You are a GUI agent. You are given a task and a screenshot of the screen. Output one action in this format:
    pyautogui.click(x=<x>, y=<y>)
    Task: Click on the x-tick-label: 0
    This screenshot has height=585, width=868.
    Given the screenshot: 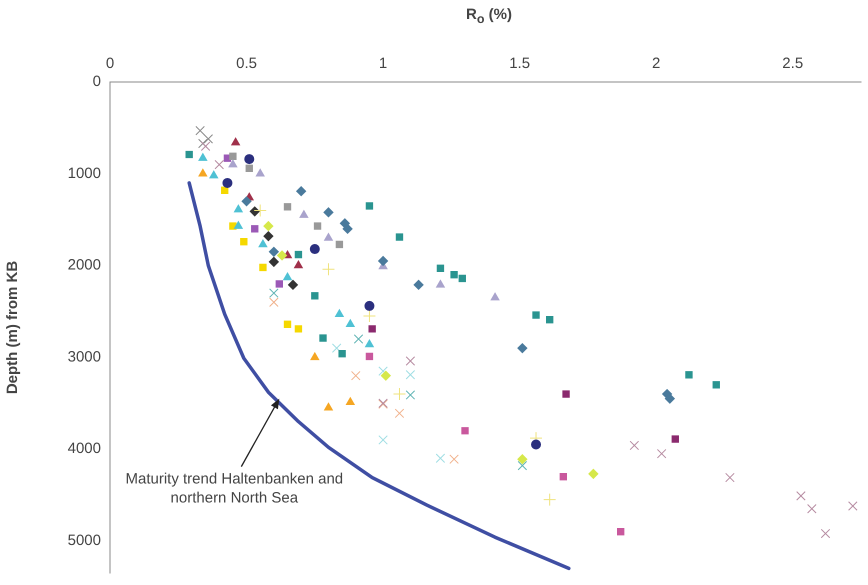 What is the action you would take?
    pyautogui.click(x=110, y=63)
    